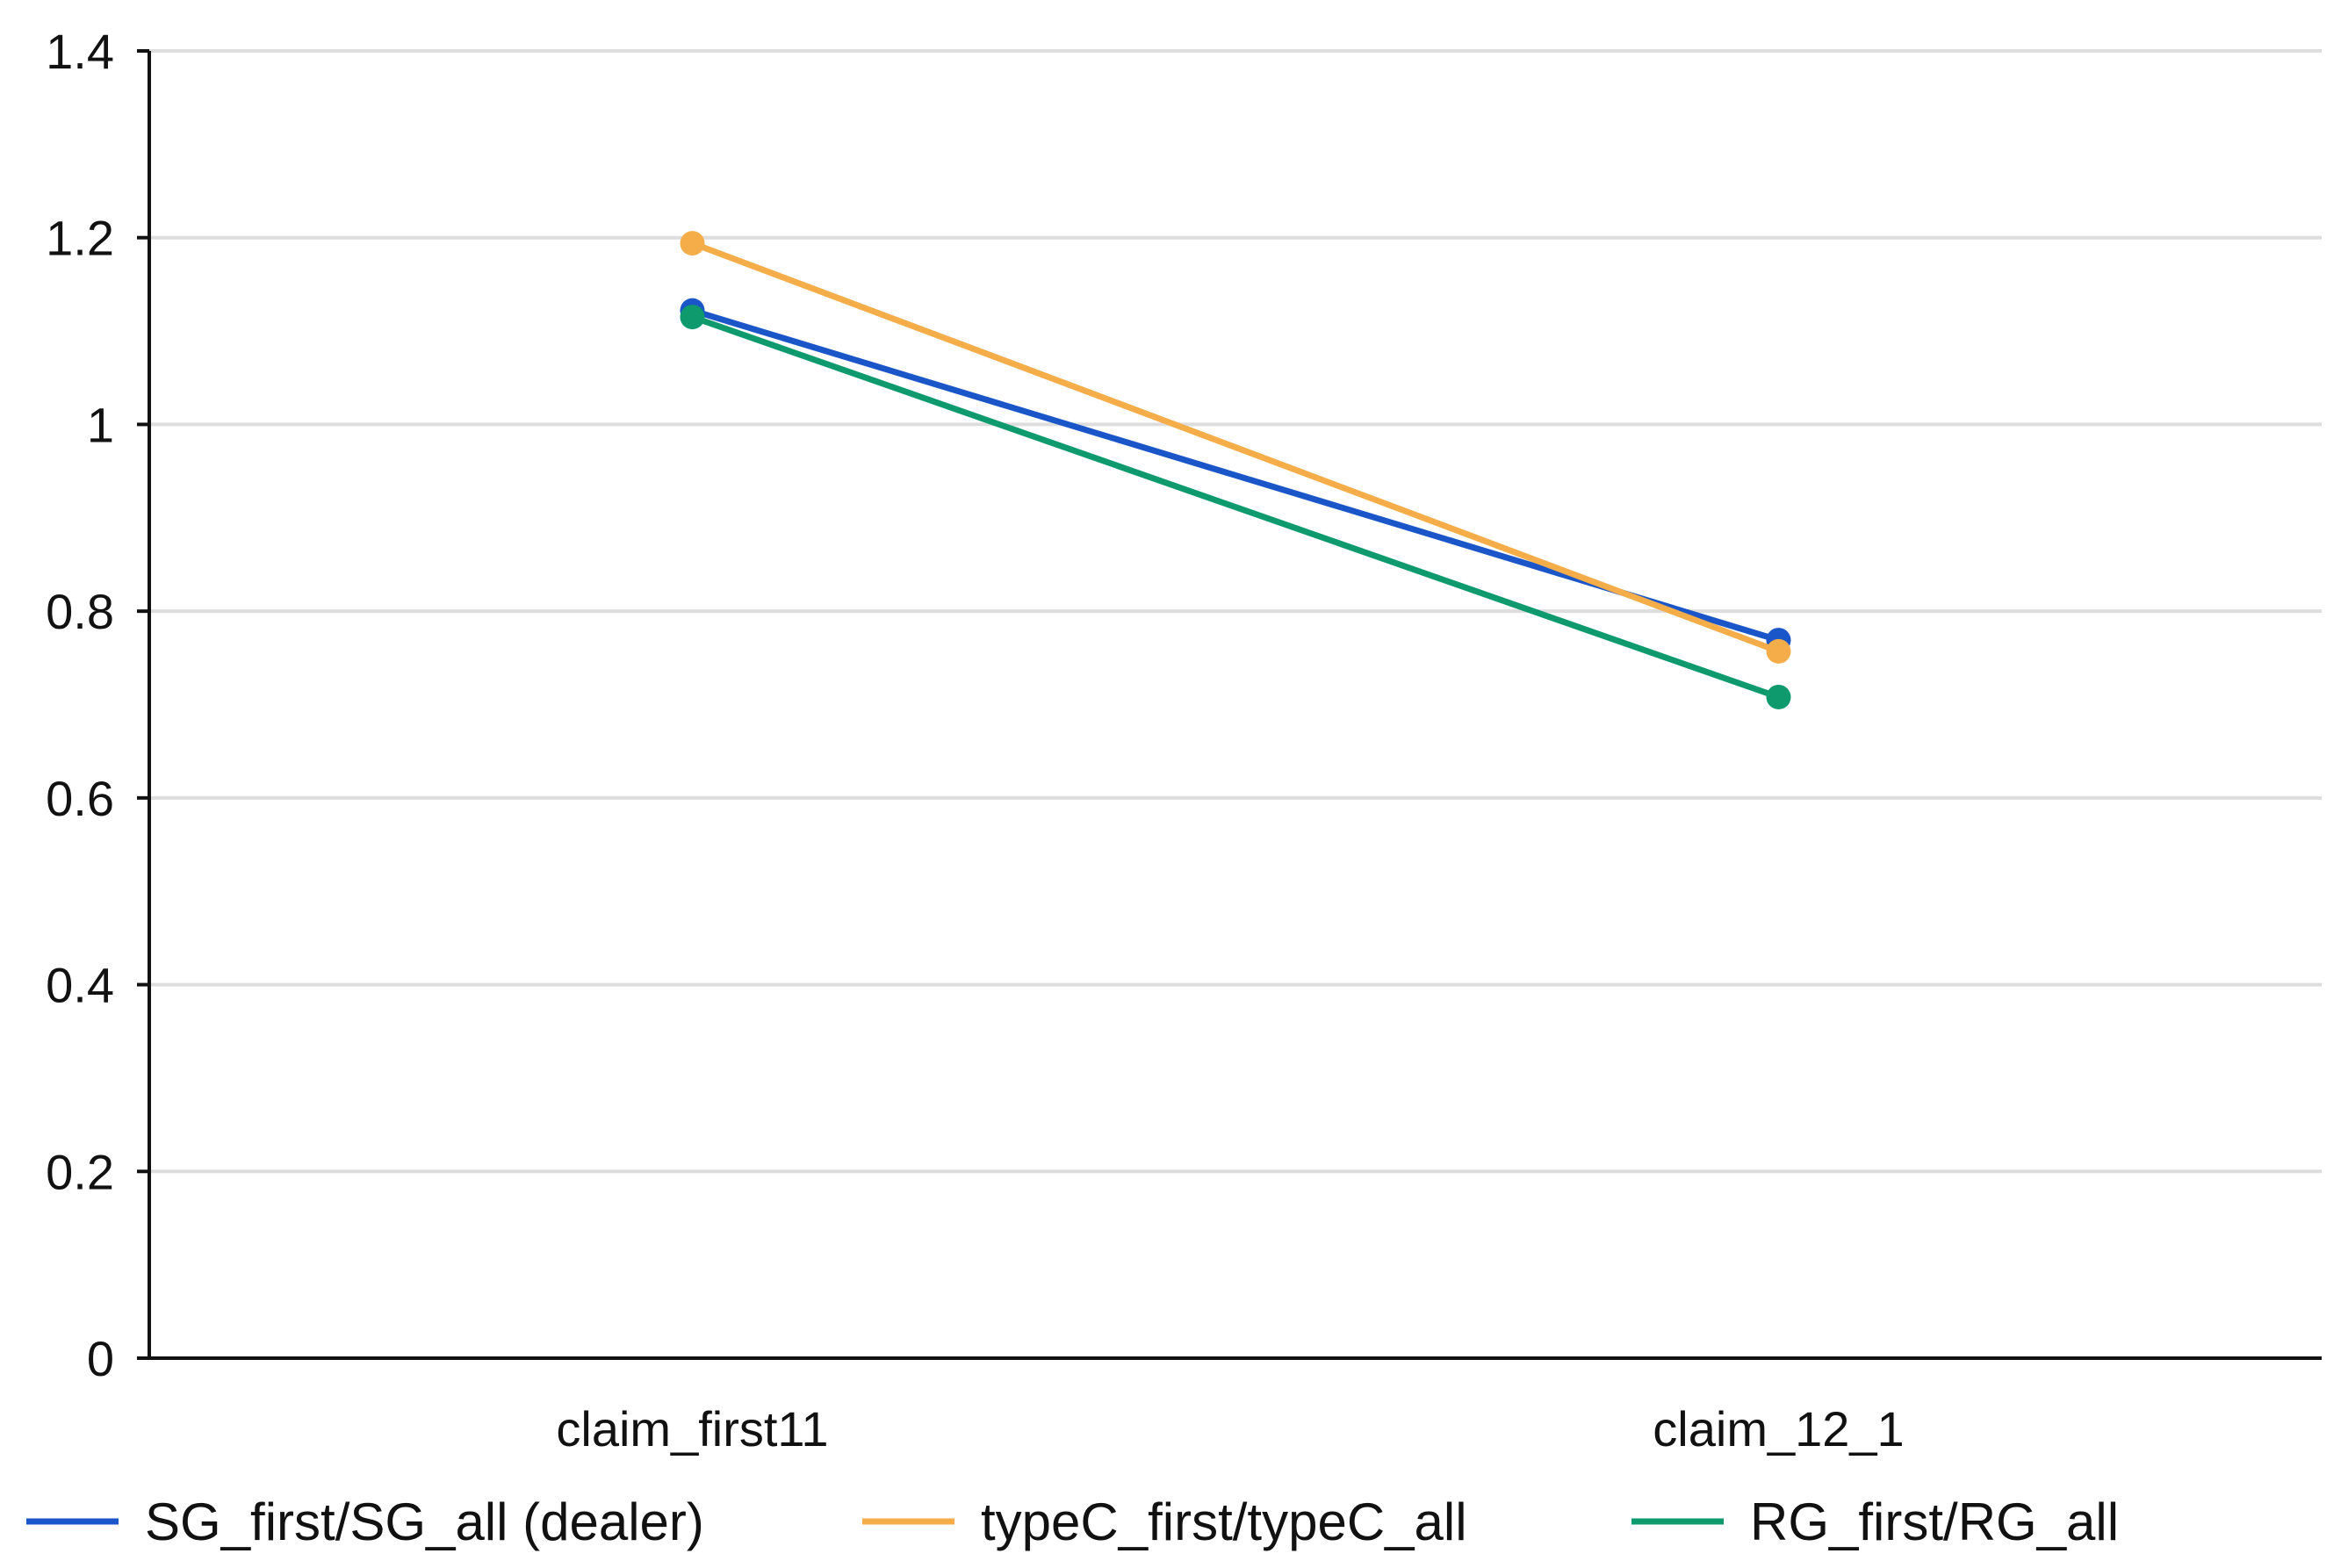 This screenshot has height=1568, width=2348. Describe the element at coordinates (80, 238) in the screenshot. I see `y-tick-label: 1.2` at that location.